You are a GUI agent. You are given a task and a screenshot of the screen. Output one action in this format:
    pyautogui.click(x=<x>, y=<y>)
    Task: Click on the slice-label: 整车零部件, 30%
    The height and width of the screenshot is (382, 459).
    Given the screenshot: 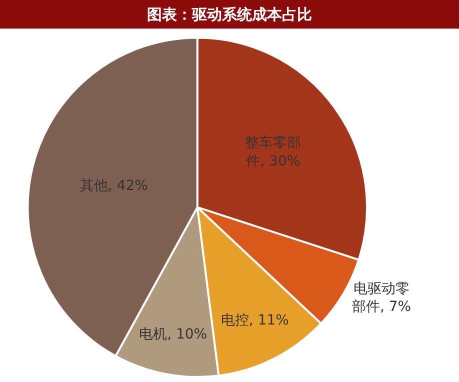 What is the action you would take?
    pyautogui.click(x=273, y=152)
    